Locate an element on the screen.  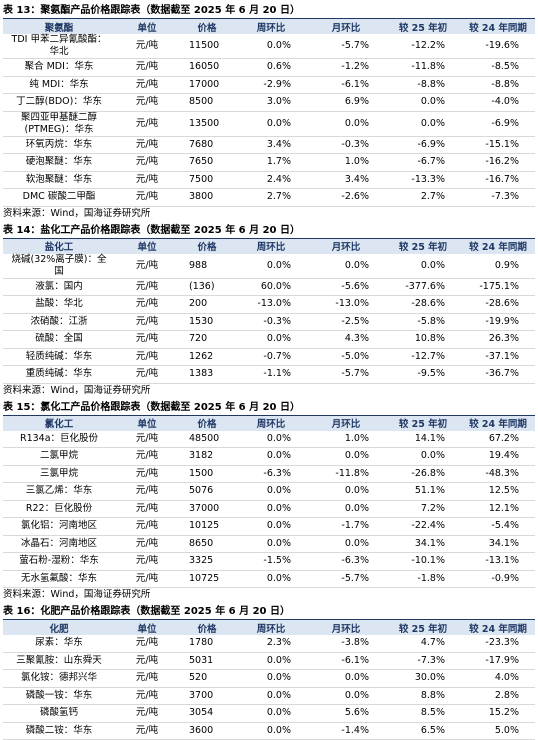
table-cell: 16050 is located at coordinates (207, 67).